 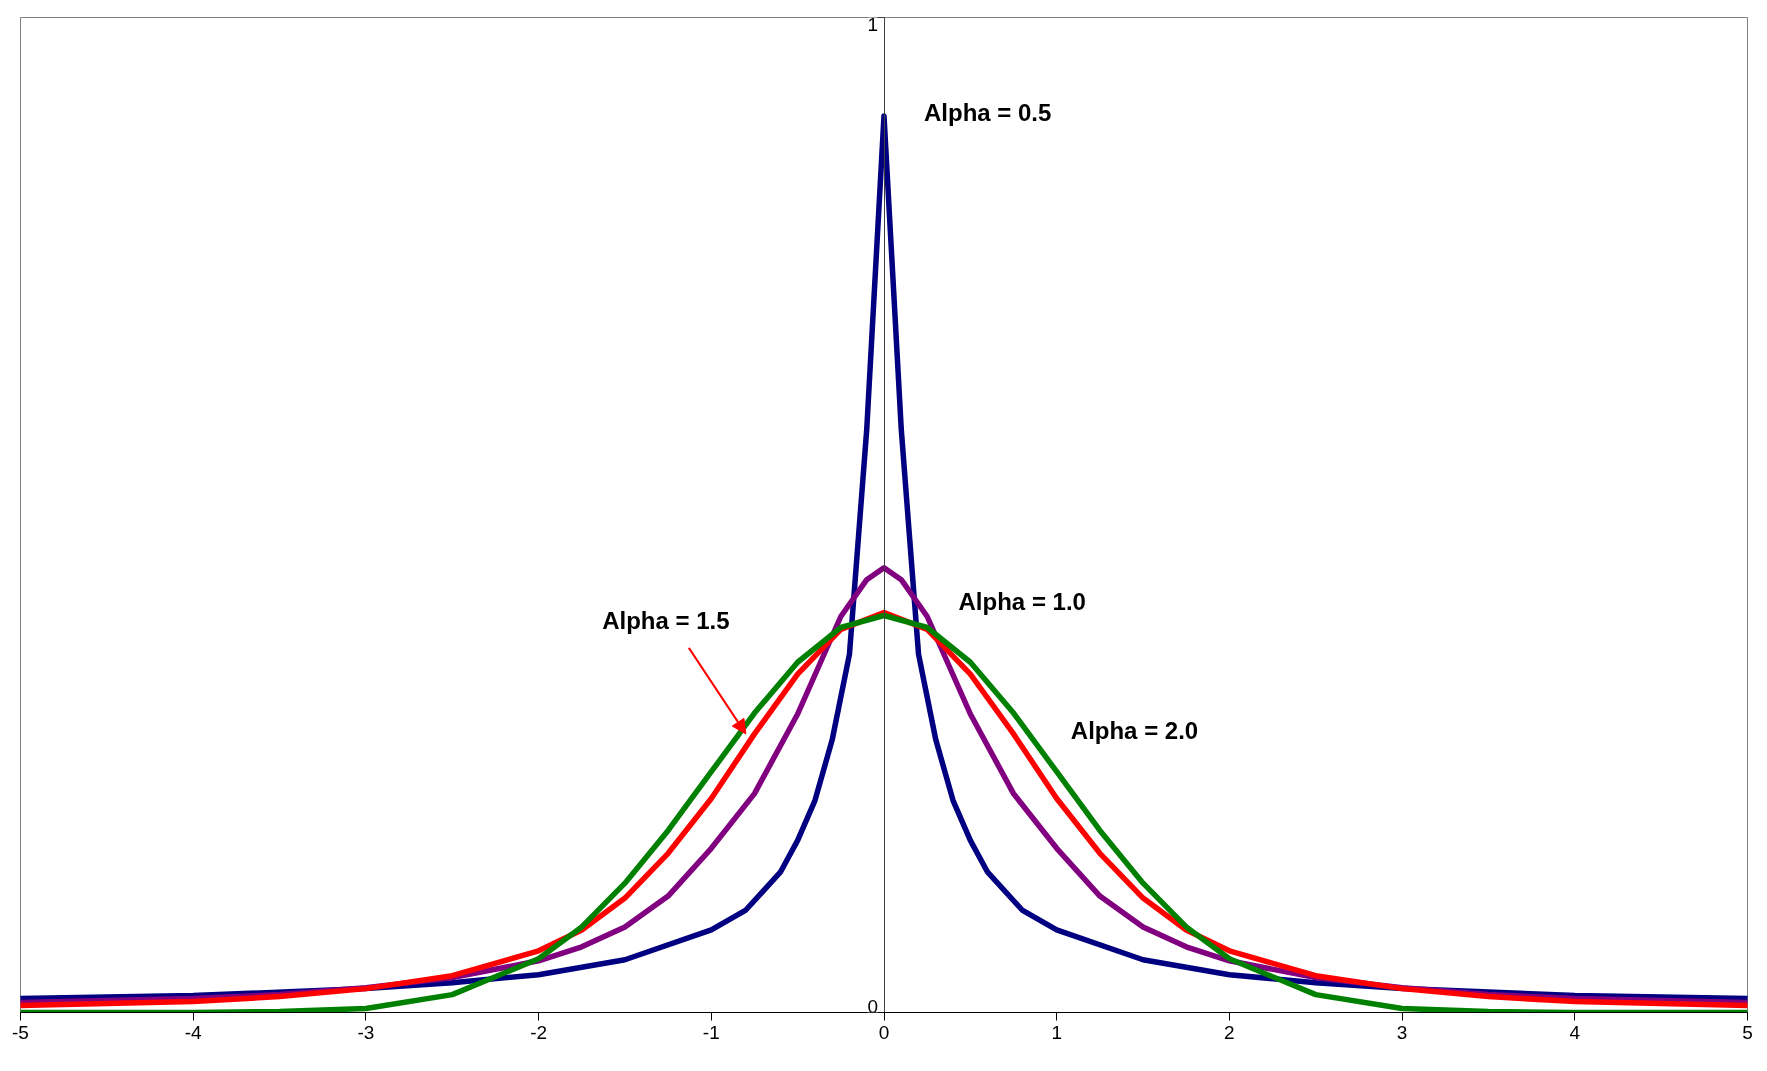 What do you see at coordinates (1747, 1032) in the screenshot?
I see `x-tick-label: 5` at bounding box center [1747, 1032].